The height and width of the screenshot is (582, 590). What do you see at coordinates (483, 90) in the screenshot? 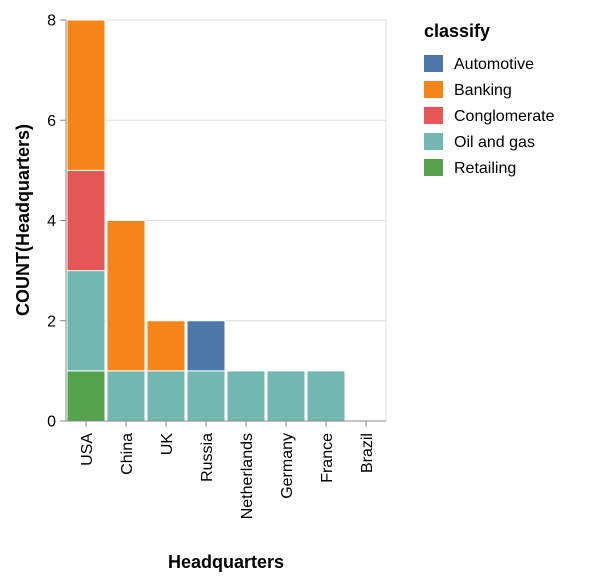
I see `legend-label-banking: Banking` at bounding box center [483, 90].